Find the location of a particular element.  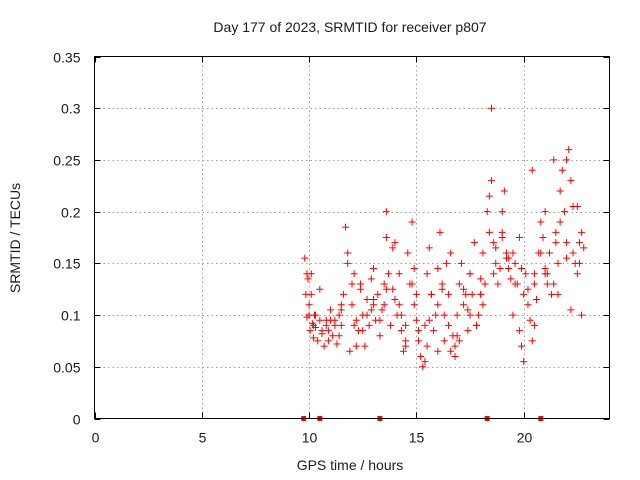

x-tick-label: 10 is located at coordinates (310, 438).